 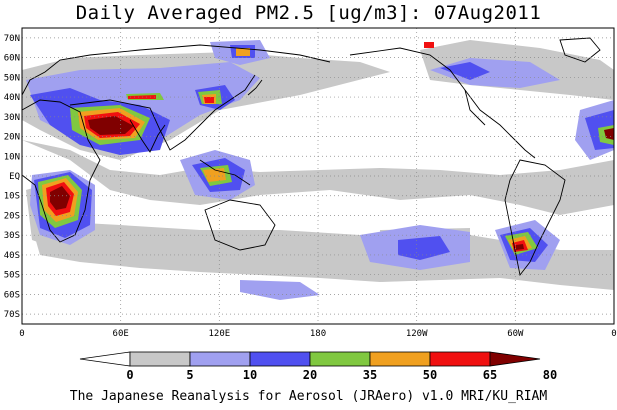 I want to click on map-title: Daily Averaged PM2.5 [ug/m3]: 07Aug2011, so click(x=308, y=13).